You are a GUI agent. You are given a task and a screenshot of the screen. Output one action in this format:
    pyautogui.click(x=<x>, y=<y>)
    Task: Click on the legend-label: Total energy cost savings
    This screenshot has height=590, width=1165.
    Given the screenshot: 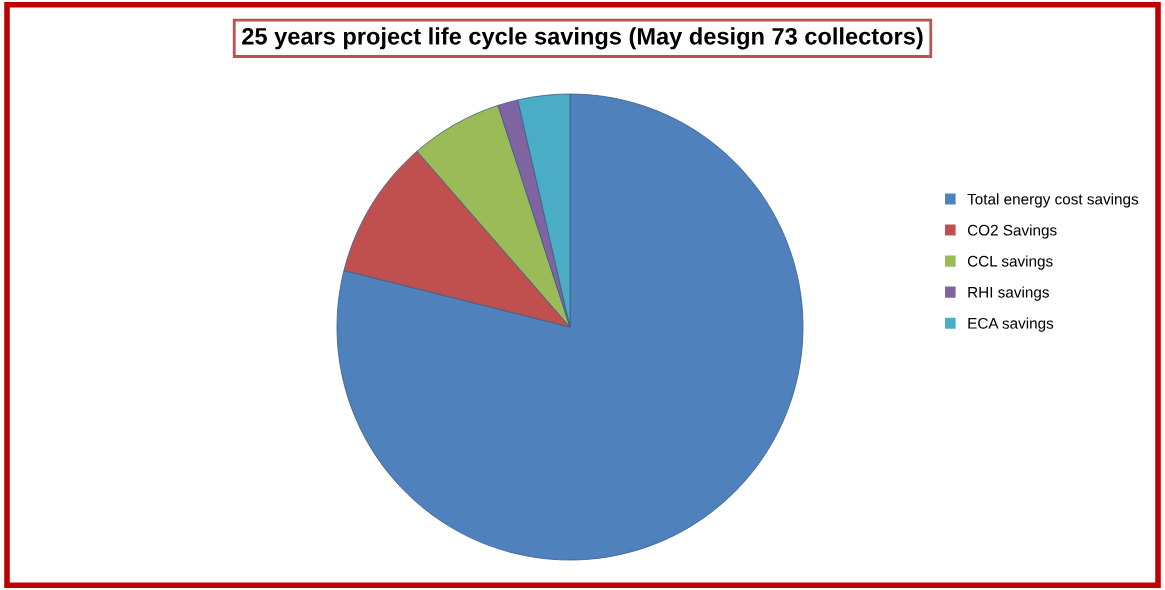 What is the action you would take?
    pyautogui.click(x=1053, y=200)
    